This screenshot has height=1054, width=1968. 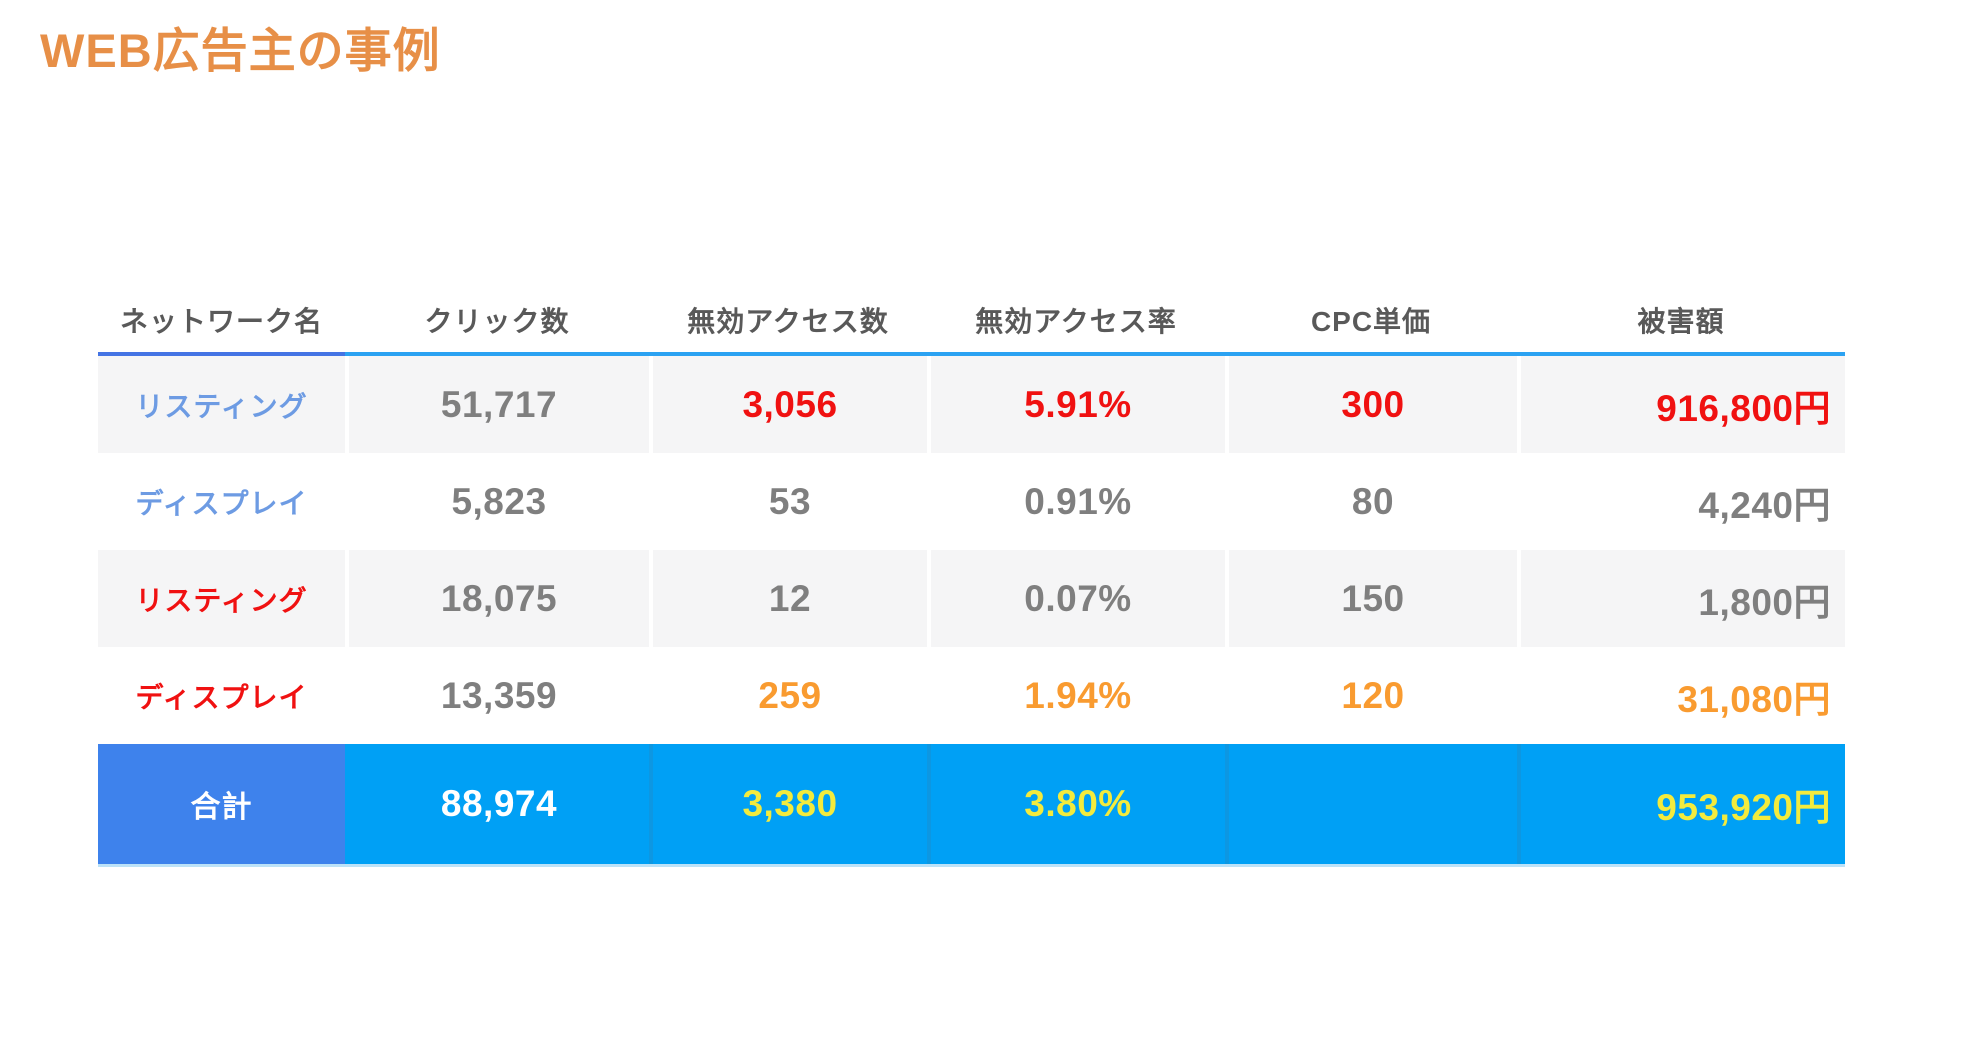 I want to click on cell-clicks: 5,823, so click(x=497, y=501).